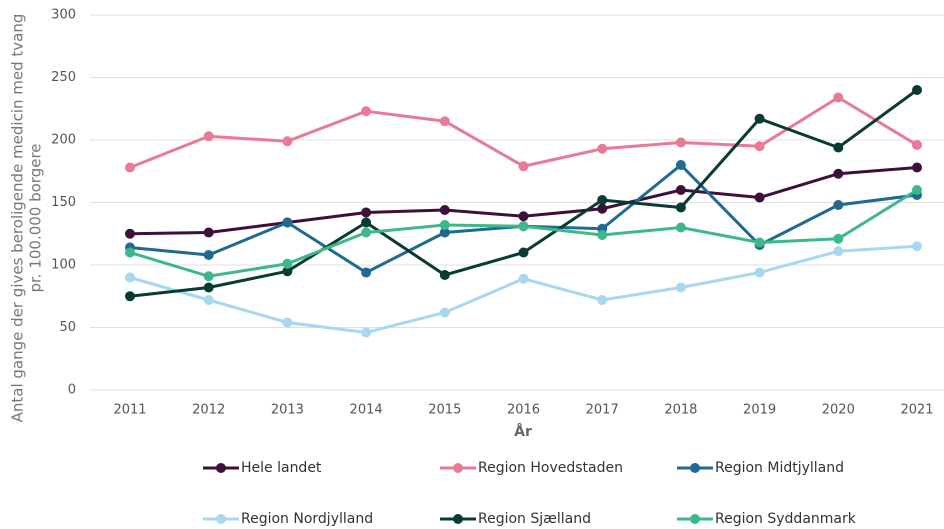 Image resolution: width=944 pixels, height=529 pixels. I want to click on y-tick-label: 150, so click(63, 202).